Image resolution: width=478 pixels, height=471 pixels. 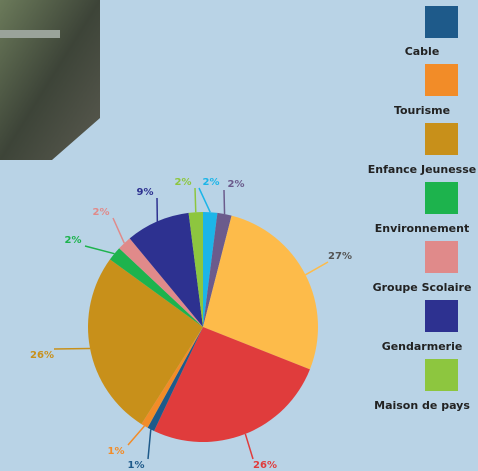 What do you see at coordinates (422, 51) in the screenshot?
I see `legend-label: Cable` at bounding box center [422, 51].